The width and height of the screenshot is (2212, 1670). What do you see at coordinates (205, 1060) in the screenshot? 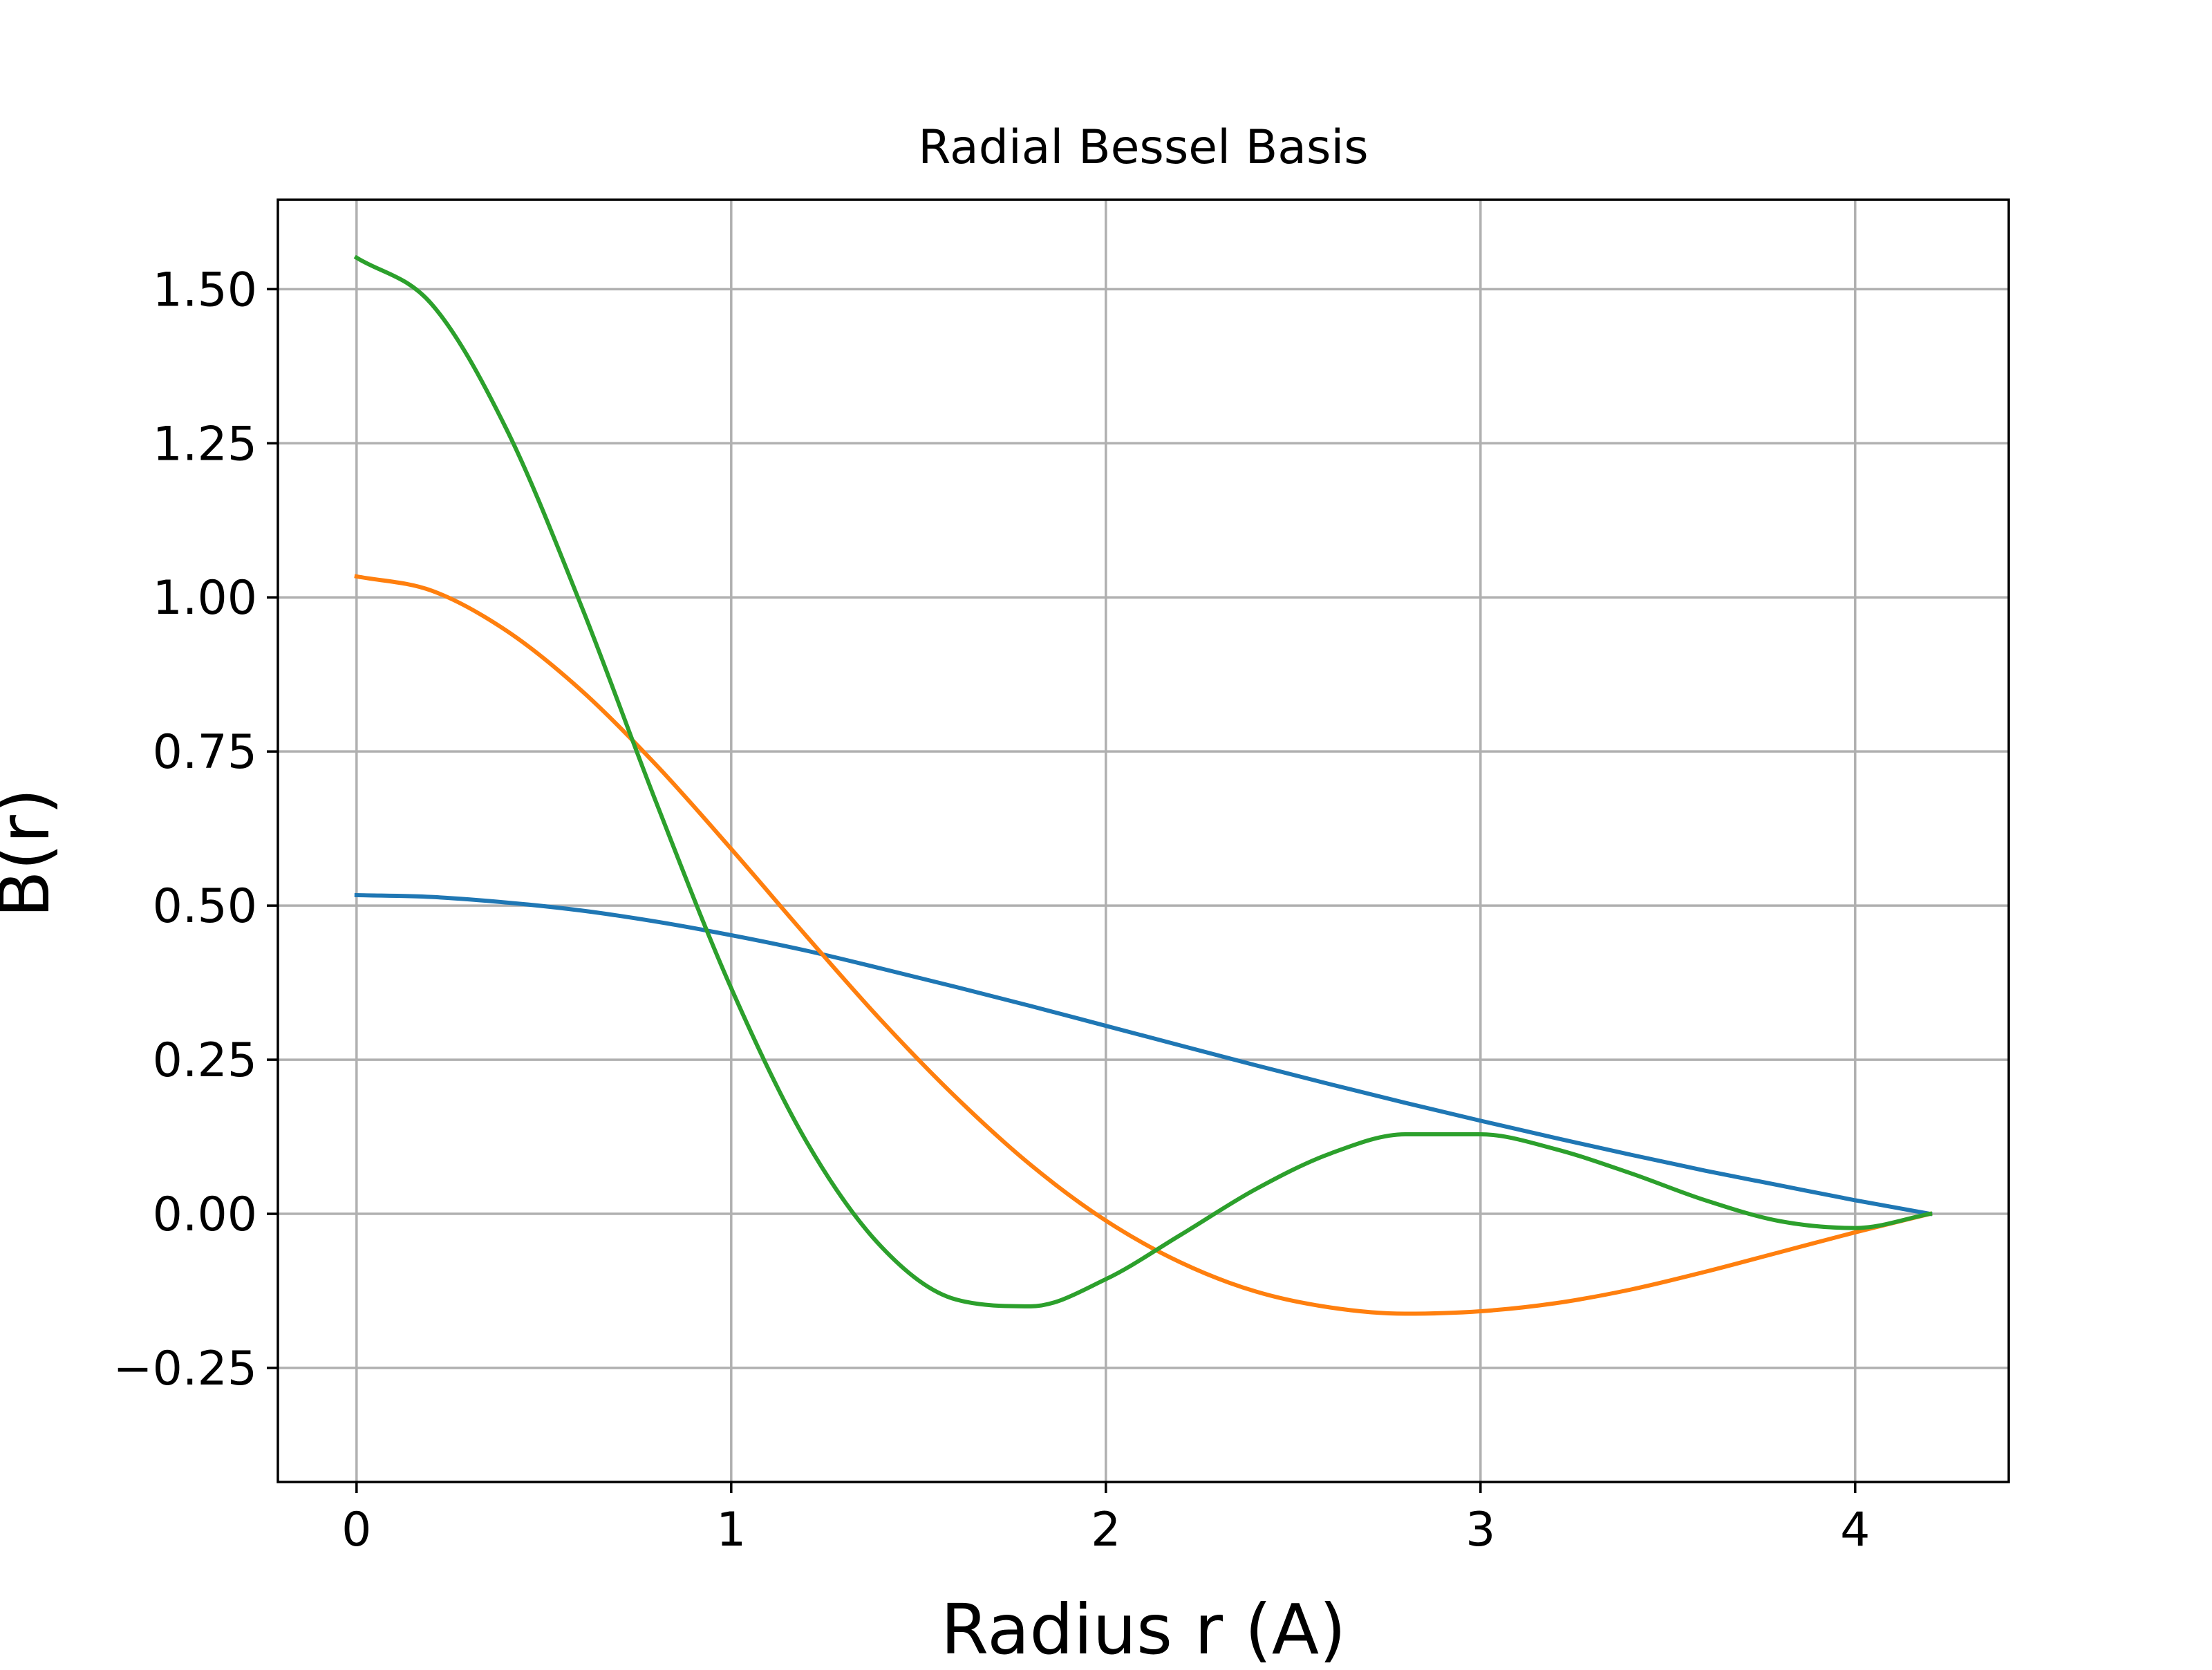
I see `y-tick-label: 0.25` at bounding box center [205, 1060].